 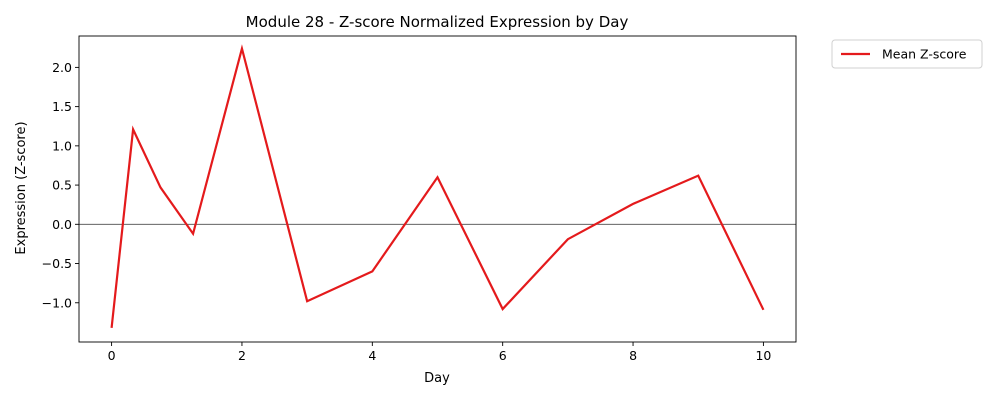 What do you see at coordinates (62, 67) in the screenshot?
I see `y-tick-label: 2.0` at bounding box center [62, 67].